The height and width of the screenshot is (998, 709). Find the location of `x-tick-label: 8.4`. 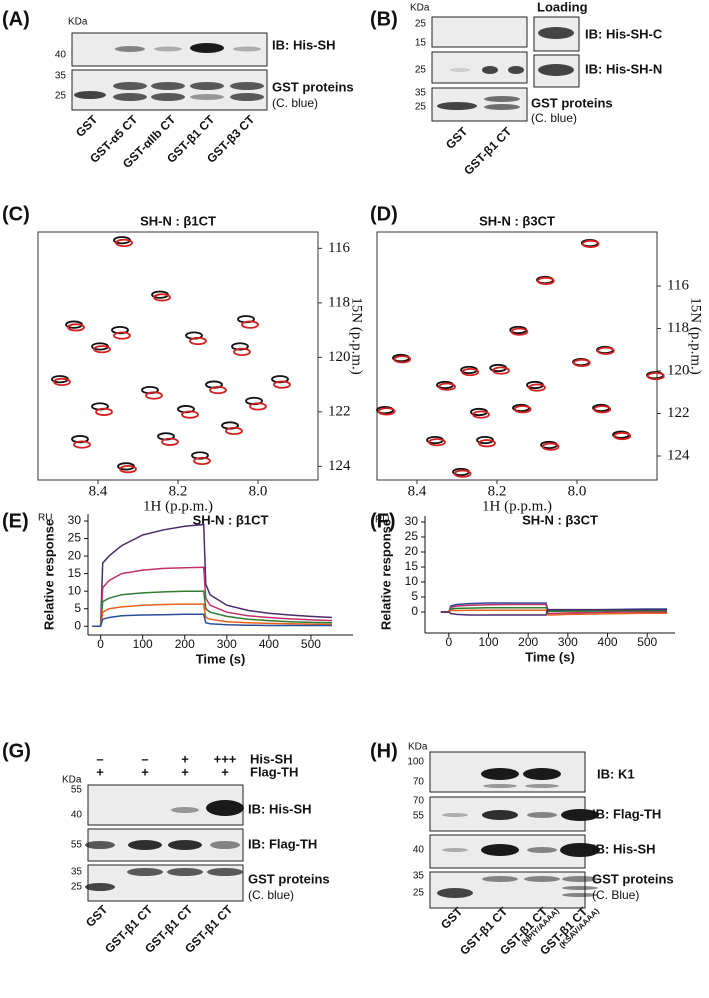

x-tick-label: 8.4 is located at coordinates (98, 491).